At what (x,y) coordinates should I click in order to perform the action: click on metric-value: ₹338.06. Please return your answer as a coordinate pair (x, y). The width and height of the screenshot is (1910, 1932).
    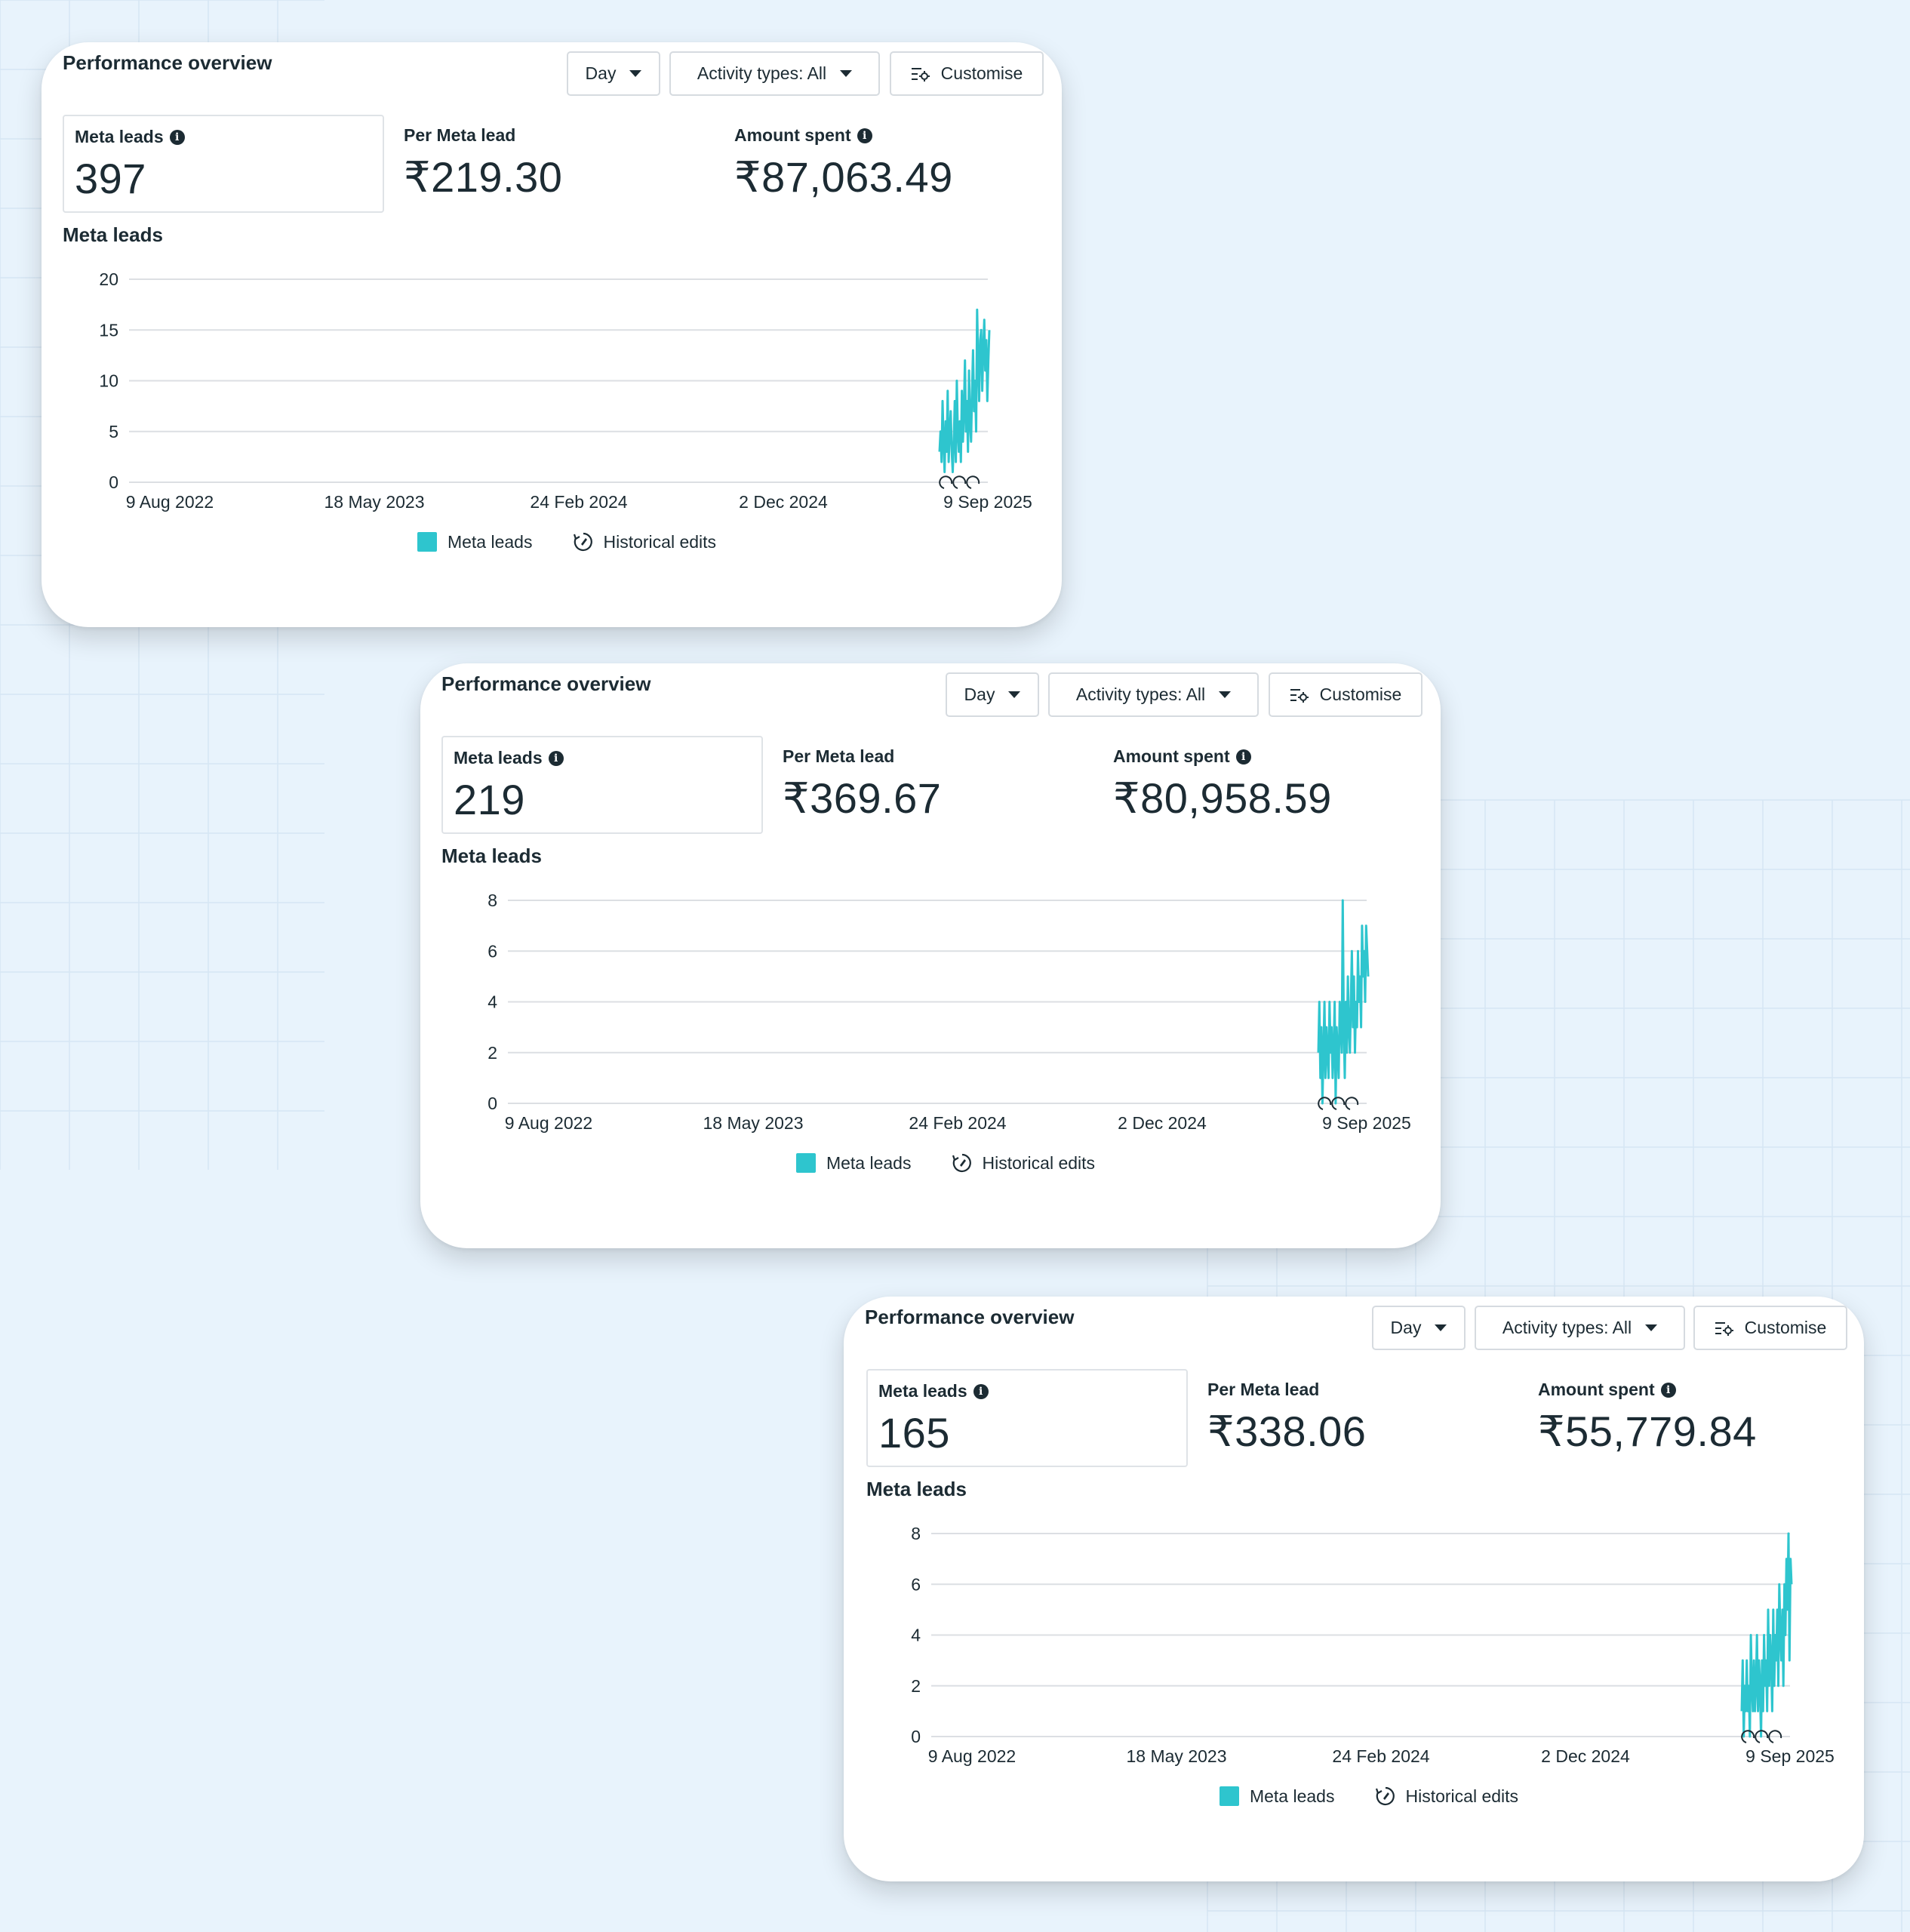
    Looking at the image, I should click on (1287, 1431).